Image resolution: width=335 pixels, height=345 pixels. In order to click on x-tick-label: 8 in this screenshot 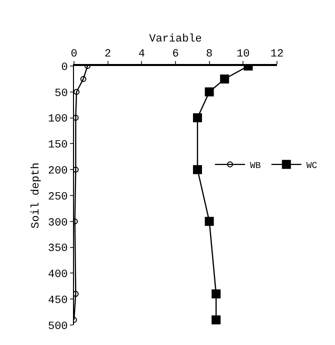, I will do `click(209, 54)`.